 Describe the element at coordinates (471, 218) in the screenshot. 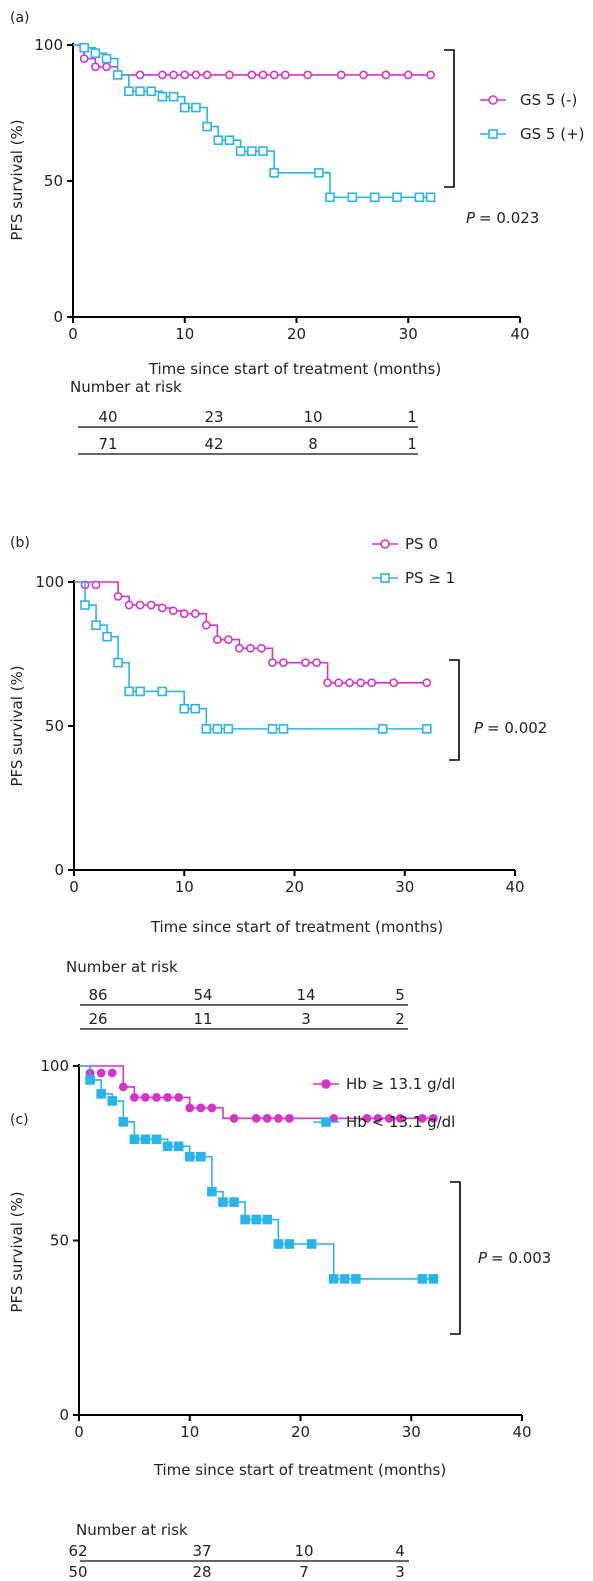

I see `p-letter: P` at that location.